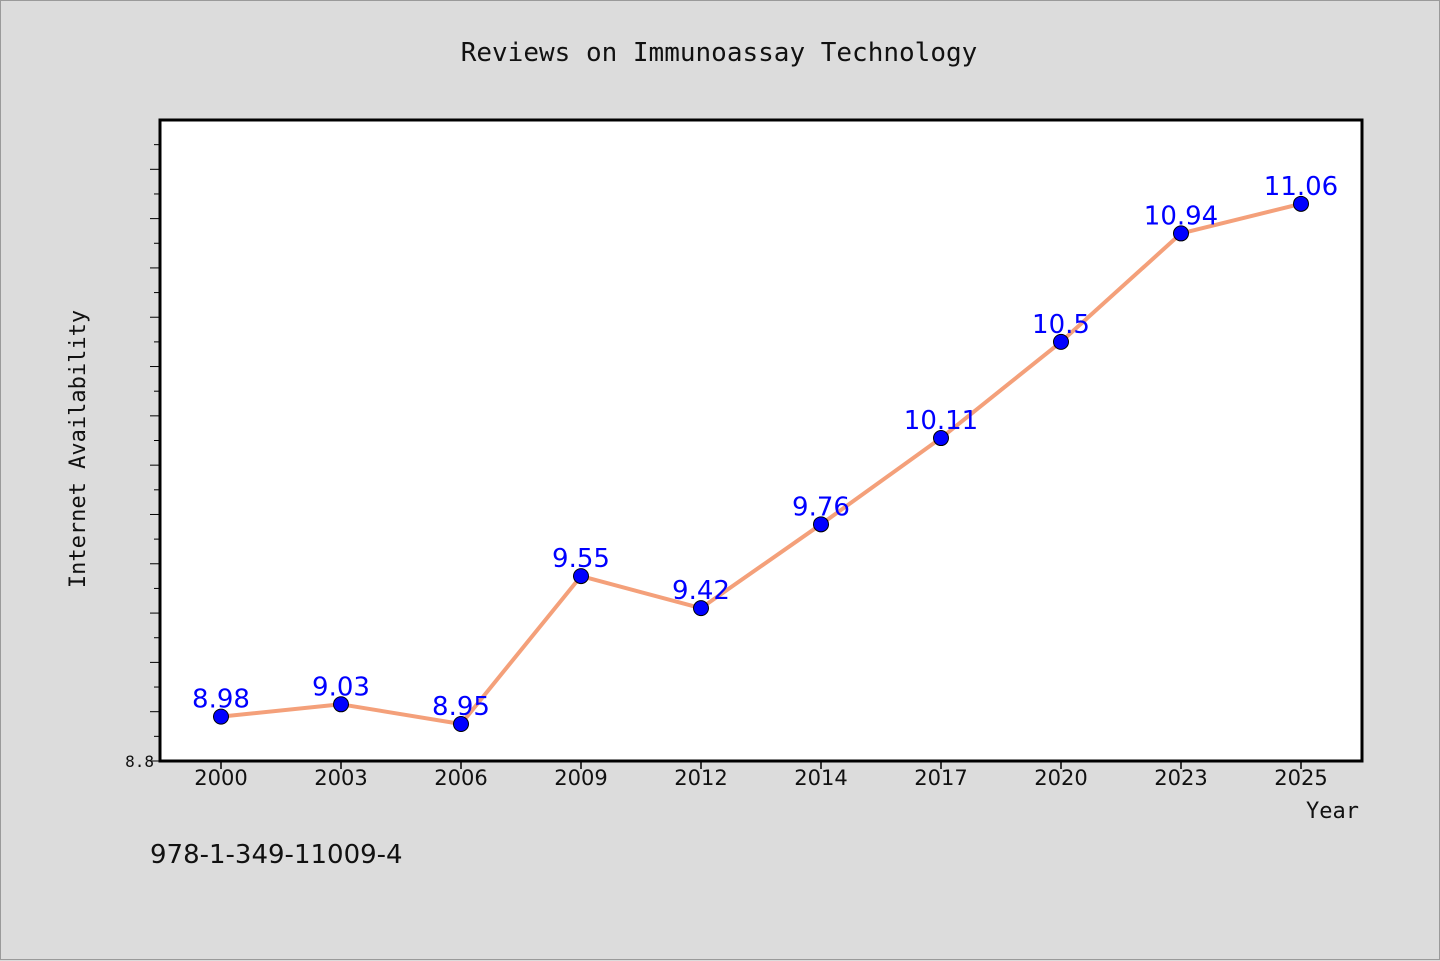 The width and height of the screenshot is (1440, 961). Describe the element at coordinates (1301, 187) in the screenshot. I see `data-label: 11.06` at that location.